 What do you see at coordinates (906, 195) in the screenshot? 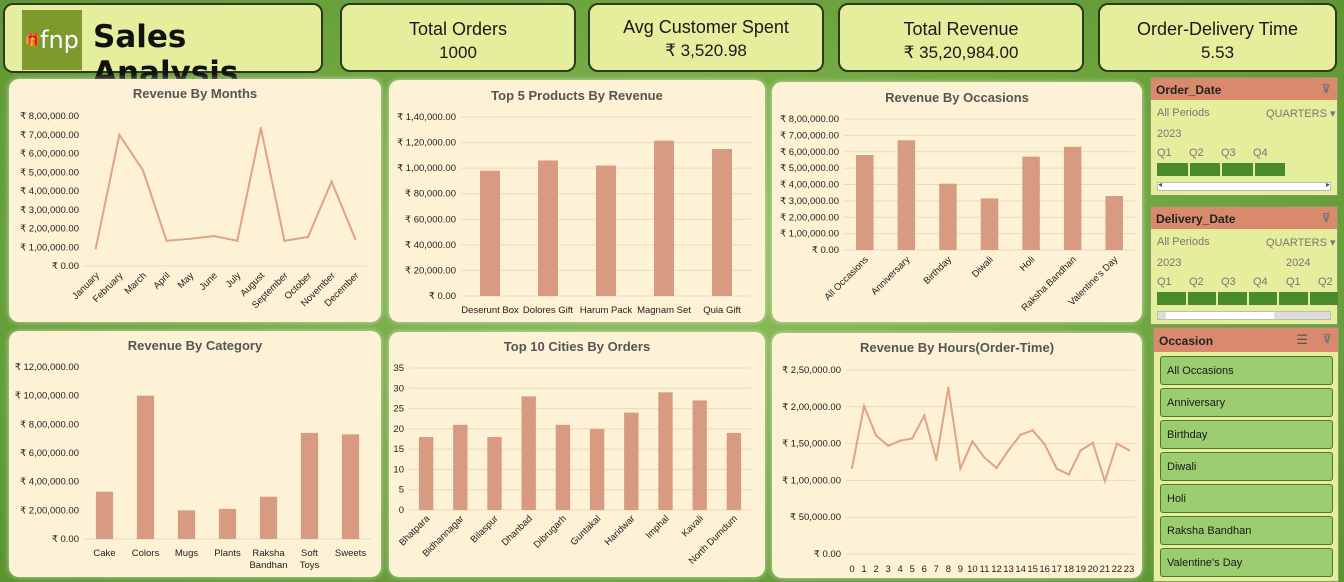
I see `bar-anniversary` at bounding box center [906, 195].